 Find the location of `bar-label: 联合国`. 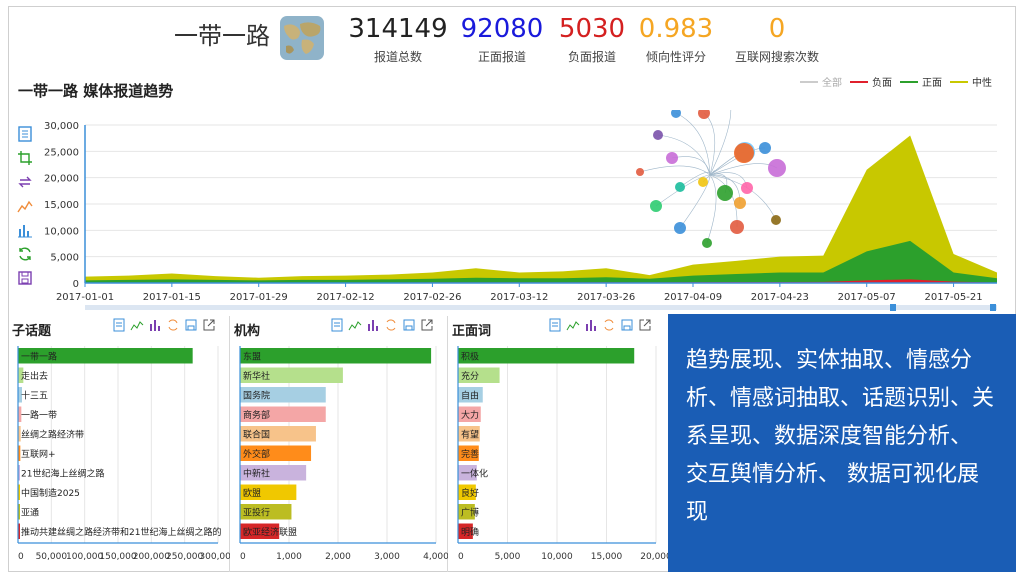

bar-label: 联合国 is located at coordinates (256, 435).